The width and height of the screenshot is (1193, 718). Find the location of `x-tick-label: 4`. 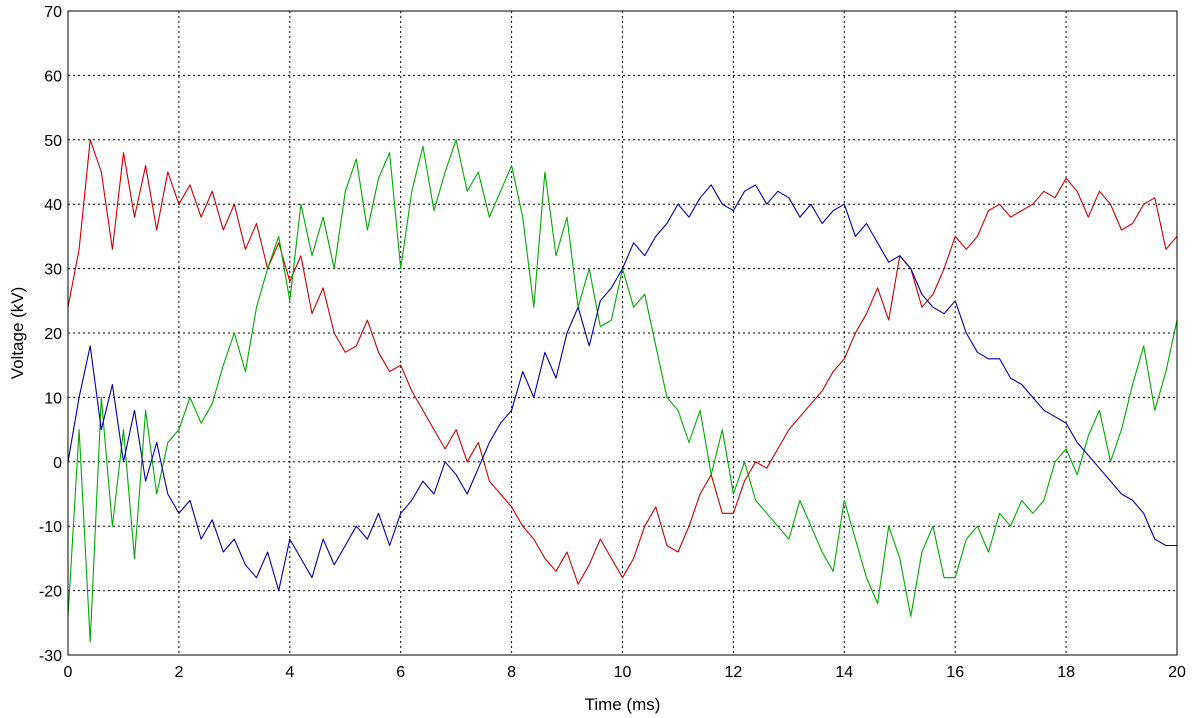

x-tick-label: 4 is located at coordinates (289, 672).